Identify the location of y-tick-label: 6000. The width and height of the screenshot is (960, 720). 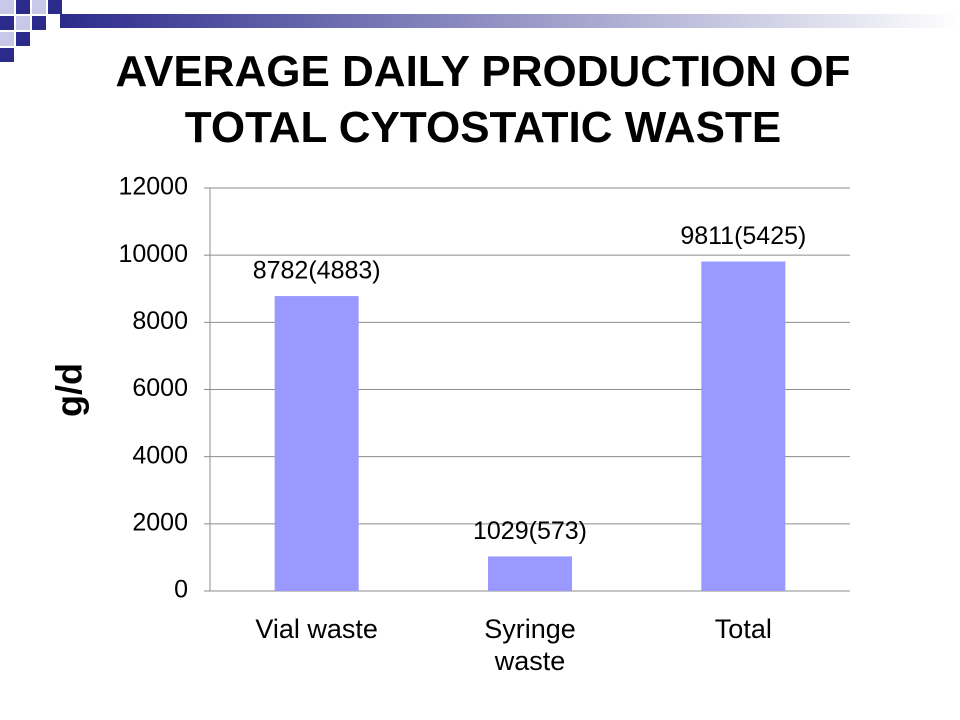
(160, 388).